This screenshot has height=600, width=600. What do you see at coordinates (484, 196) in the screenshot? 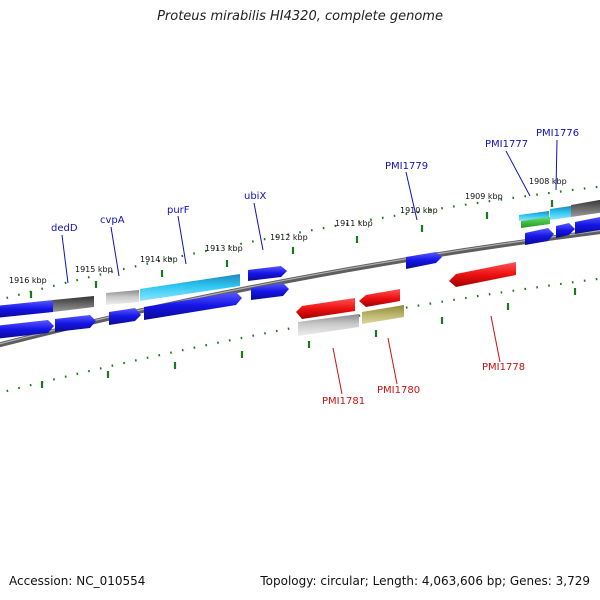
I see `kbp-label: 1909 kbp` at bounding box center [484, 196].